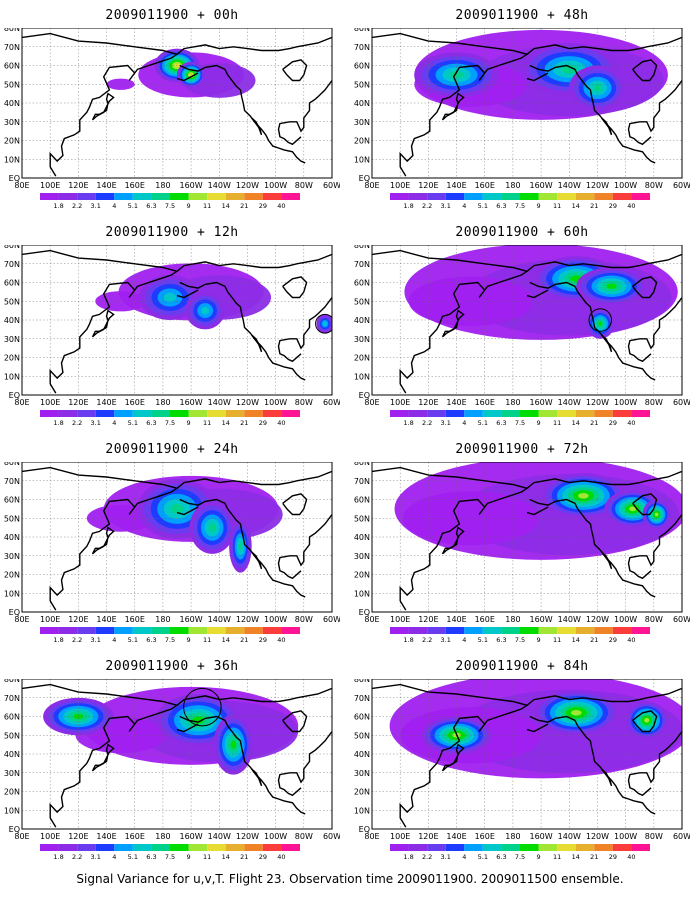  What do you see at coordinates (428, 185) in the screenshot?
I see `longitude-label: 120E` at bounding box center [428, 185].